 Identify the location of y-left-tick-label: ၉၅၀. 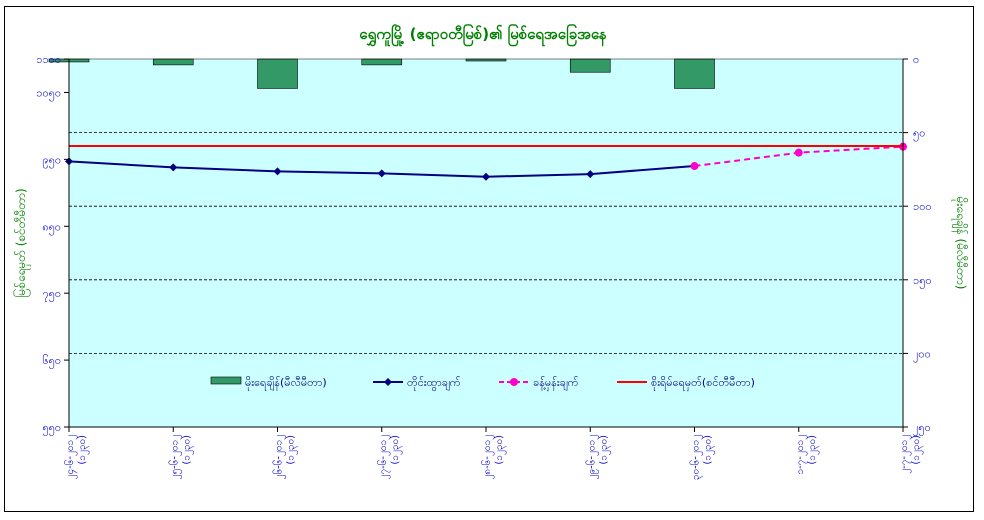
(51, 160).